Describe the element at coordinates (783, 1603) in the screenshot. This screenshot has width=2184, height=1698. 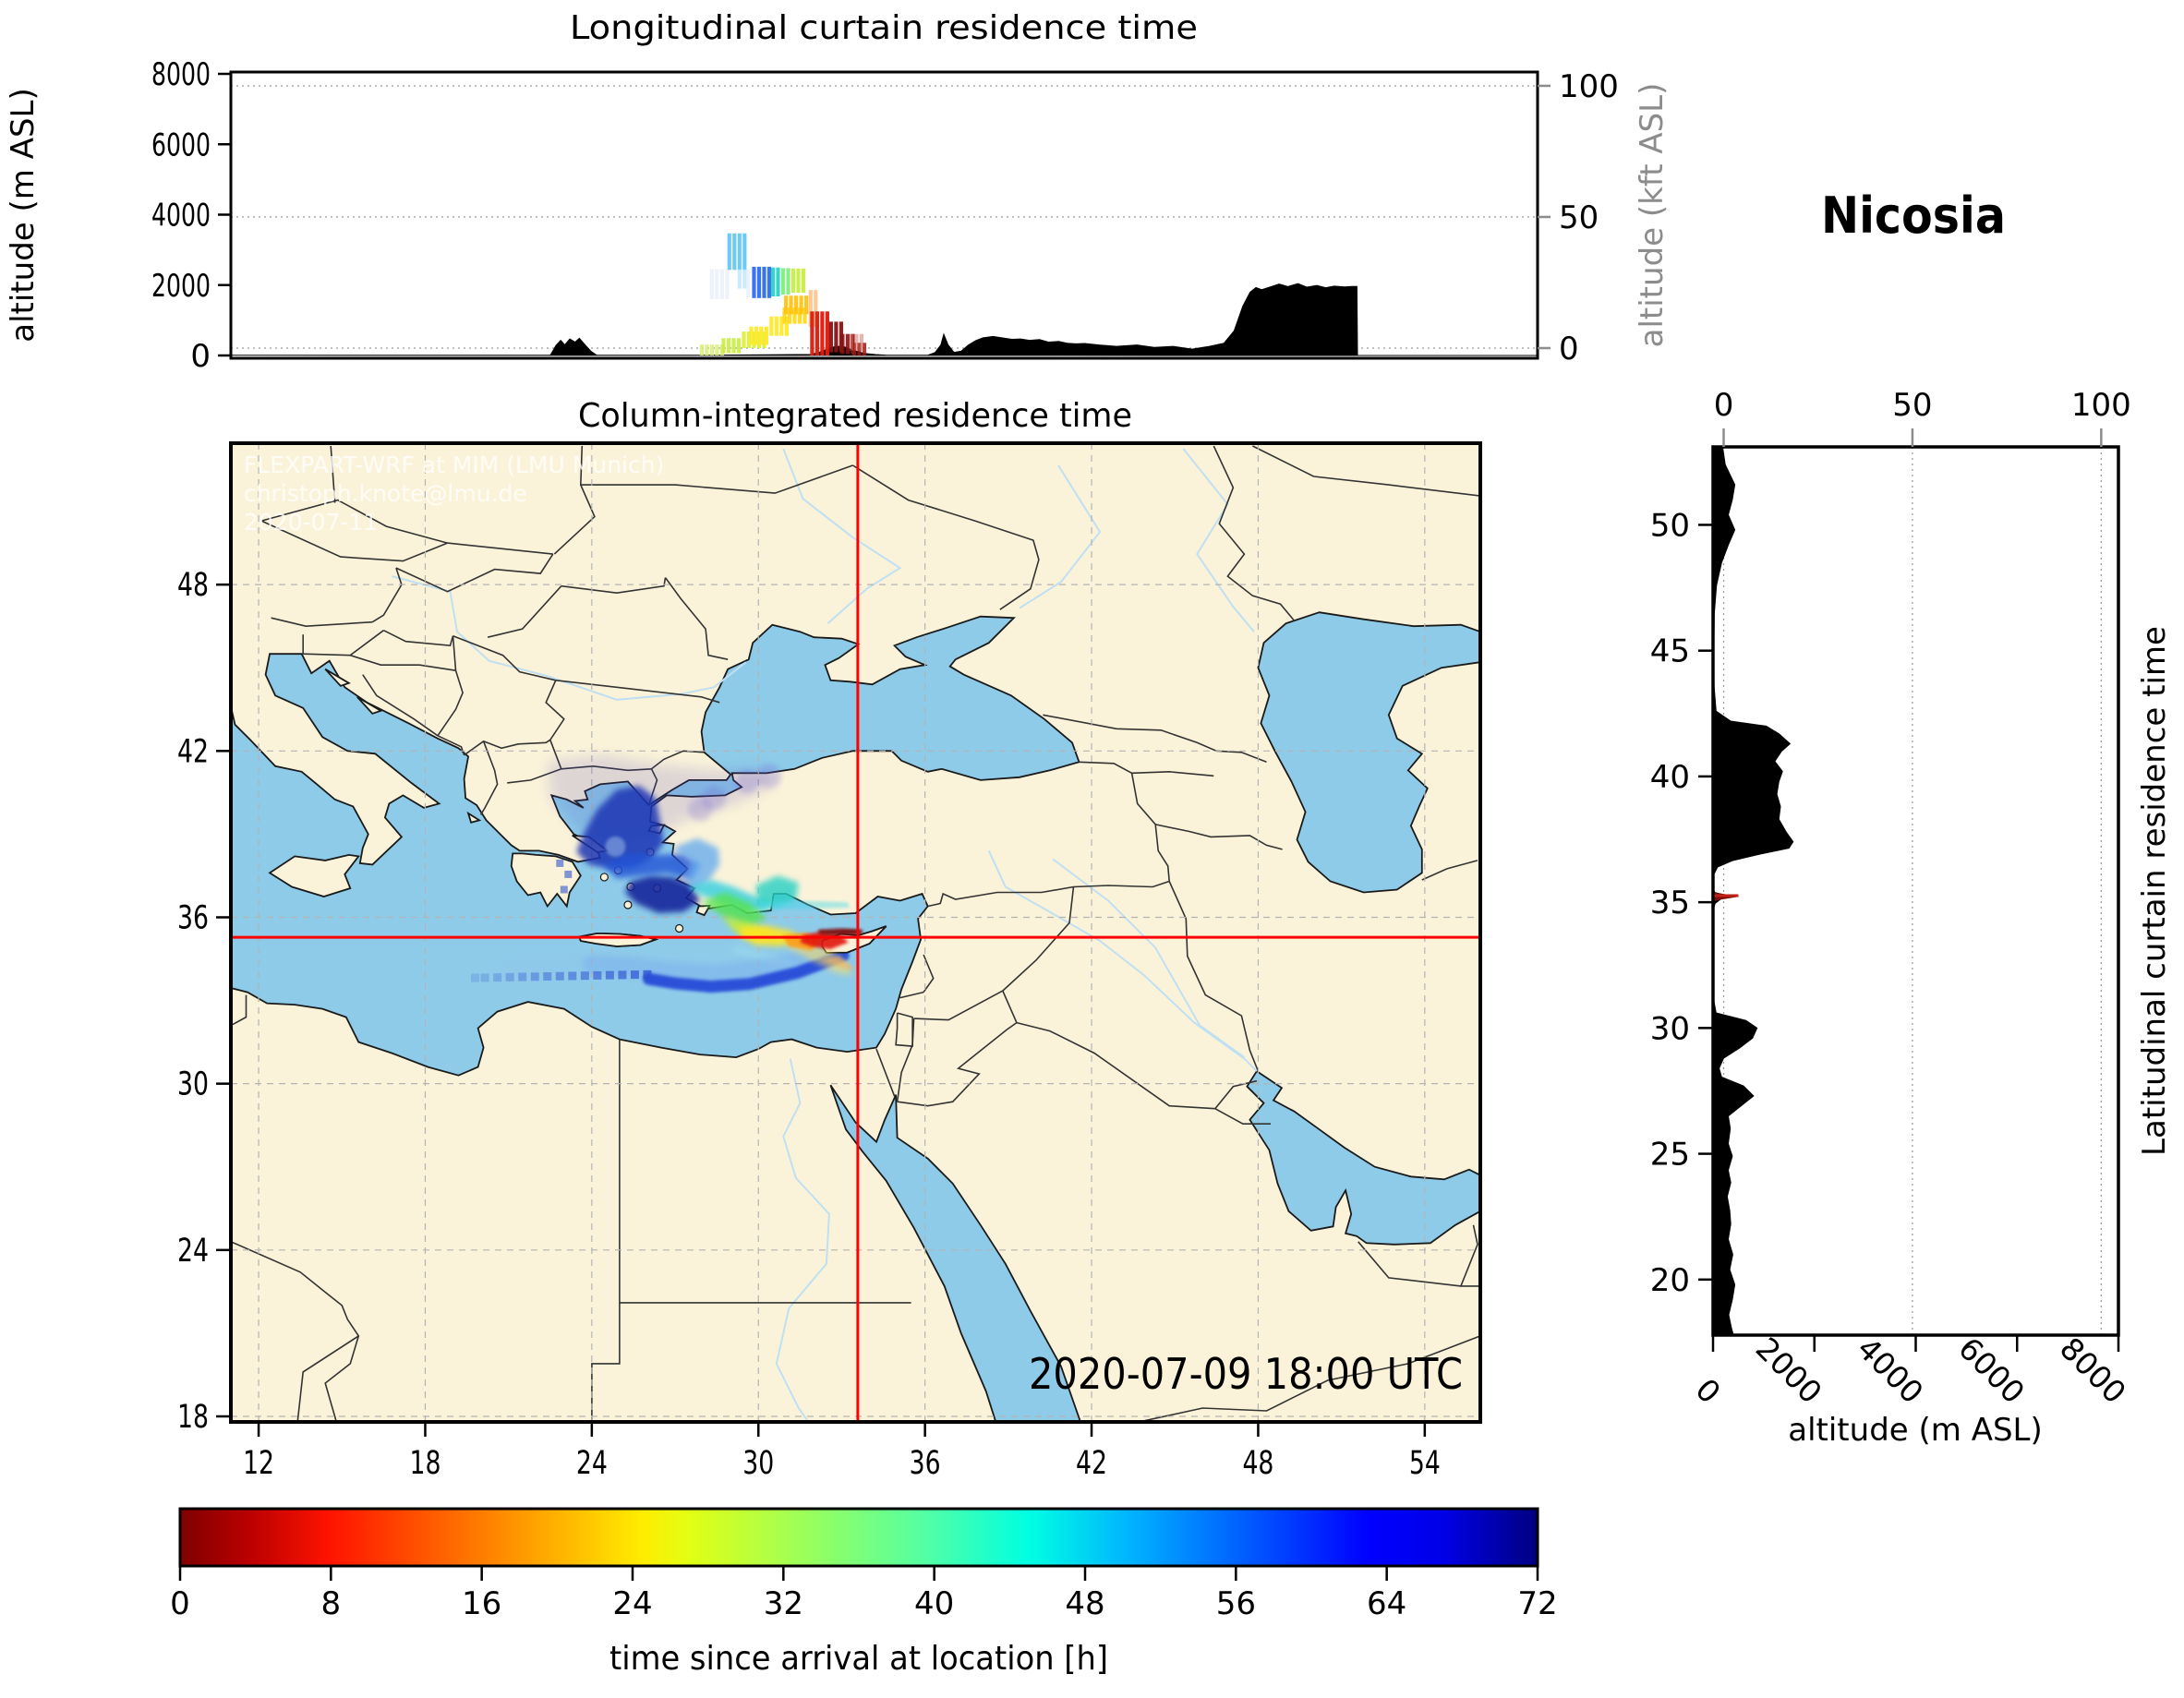
I see `colorbar-tick-label: 32` at that location.